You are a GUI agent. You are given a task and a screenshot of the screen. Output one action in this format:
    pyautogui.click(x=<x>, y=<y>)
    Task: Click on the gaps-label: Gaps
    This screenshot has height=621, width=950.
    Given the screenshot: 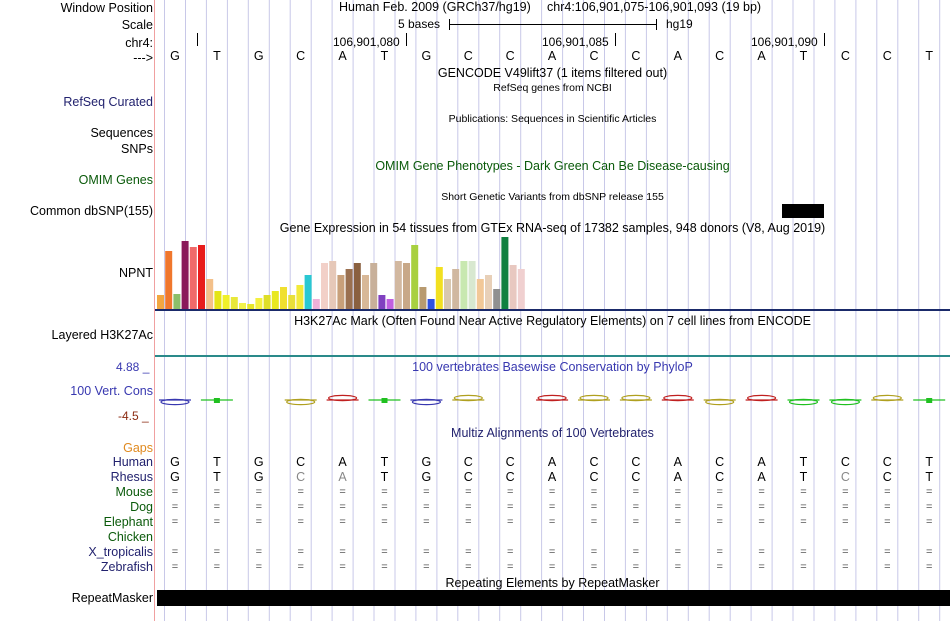 What is the action you would take?
    pyautogui.click(x=138, y=448)
    